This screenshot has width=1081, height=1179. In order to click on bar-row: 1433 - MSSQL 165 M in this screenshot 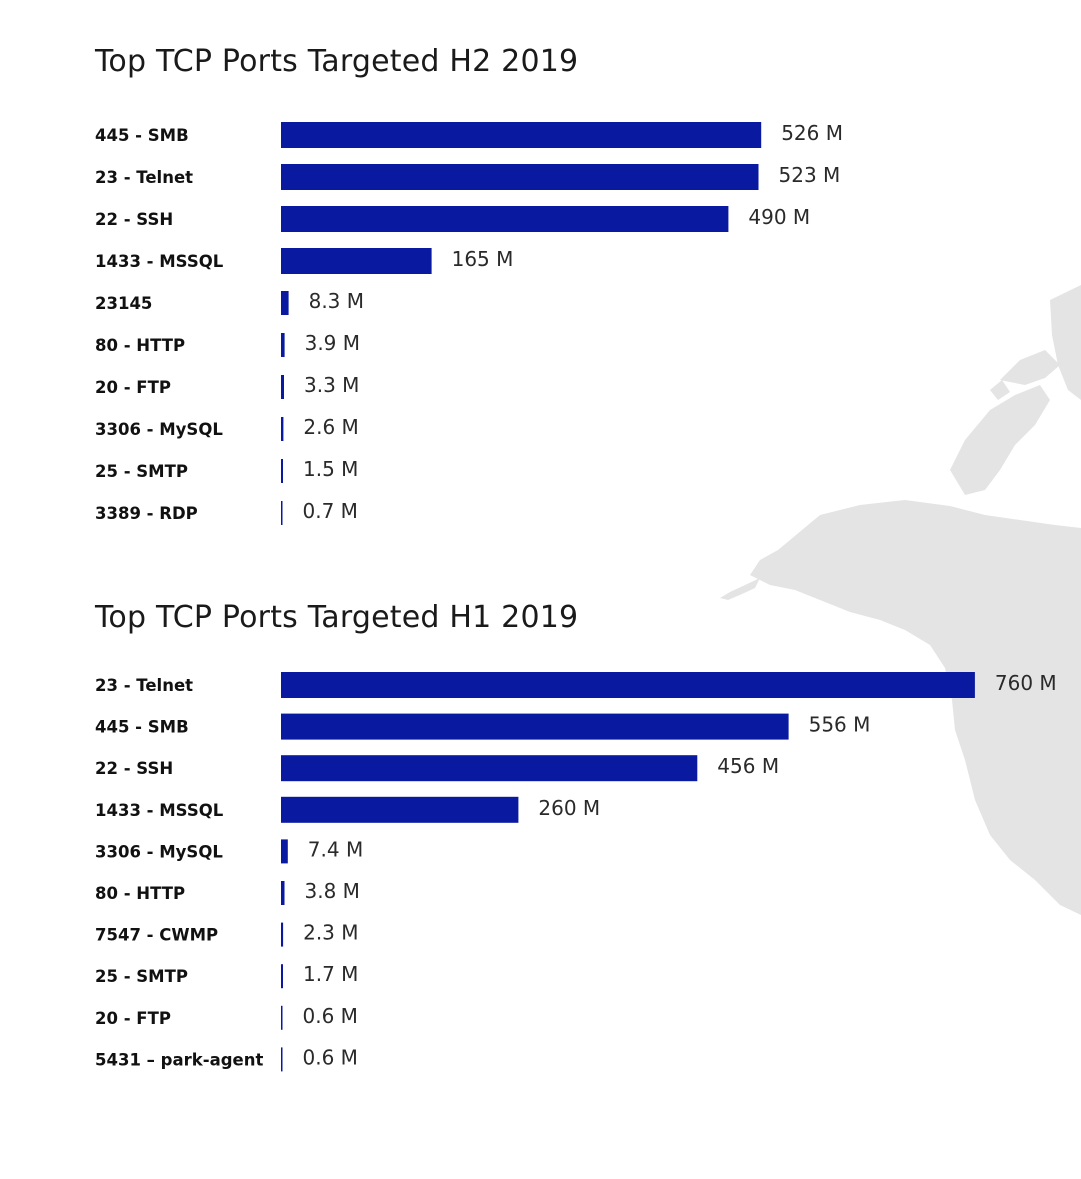, I will do `click(304, 260)`.